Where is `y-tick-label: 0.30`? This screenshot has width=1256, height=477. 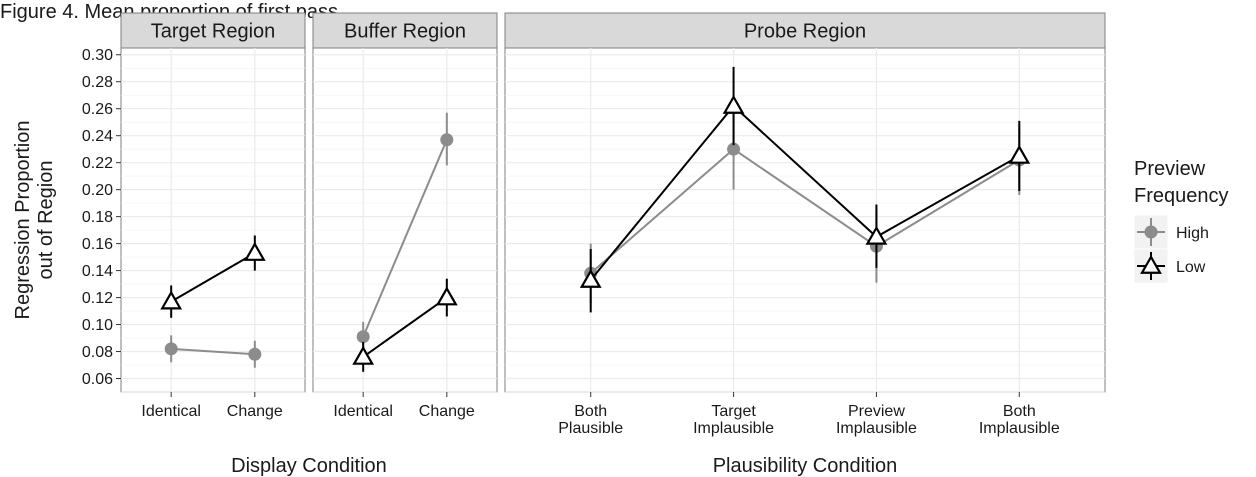
y-tick-label: 0.30 is located at coordinates (97, 55).